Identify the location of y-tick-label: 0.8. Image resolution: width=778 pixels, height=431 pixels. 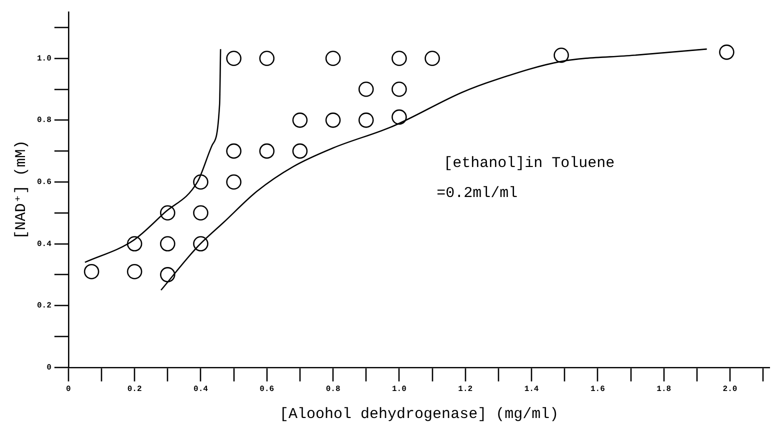
(44, 121).